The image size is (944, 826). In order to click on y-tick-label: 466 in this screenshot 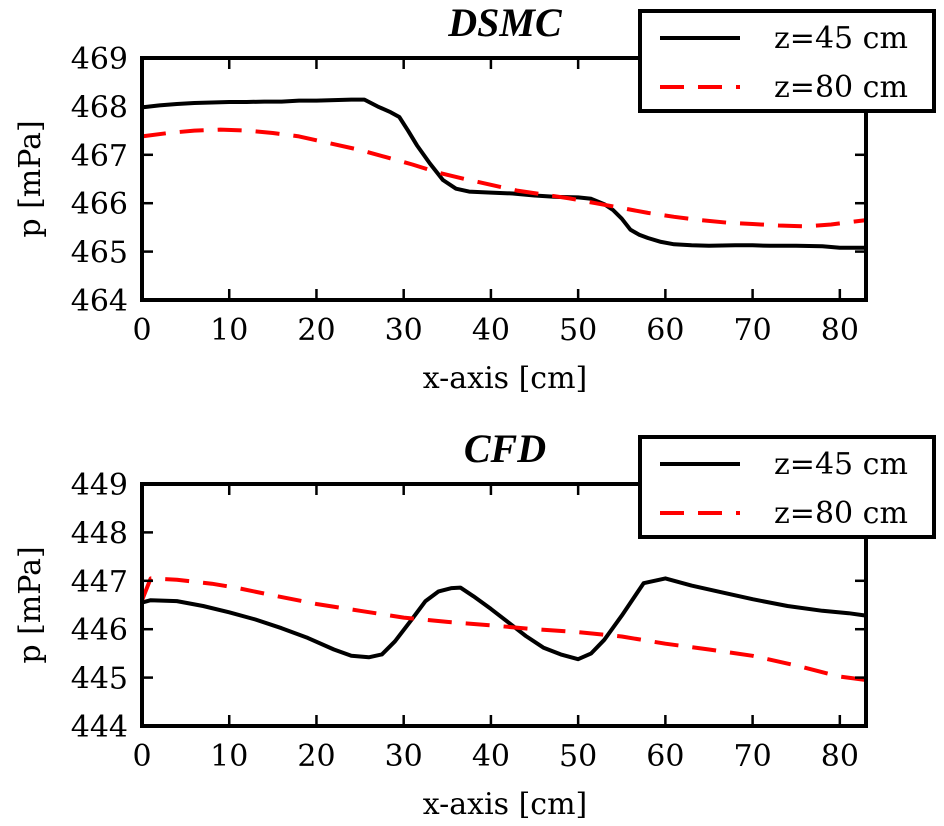, I will do `click(99, 204)`.